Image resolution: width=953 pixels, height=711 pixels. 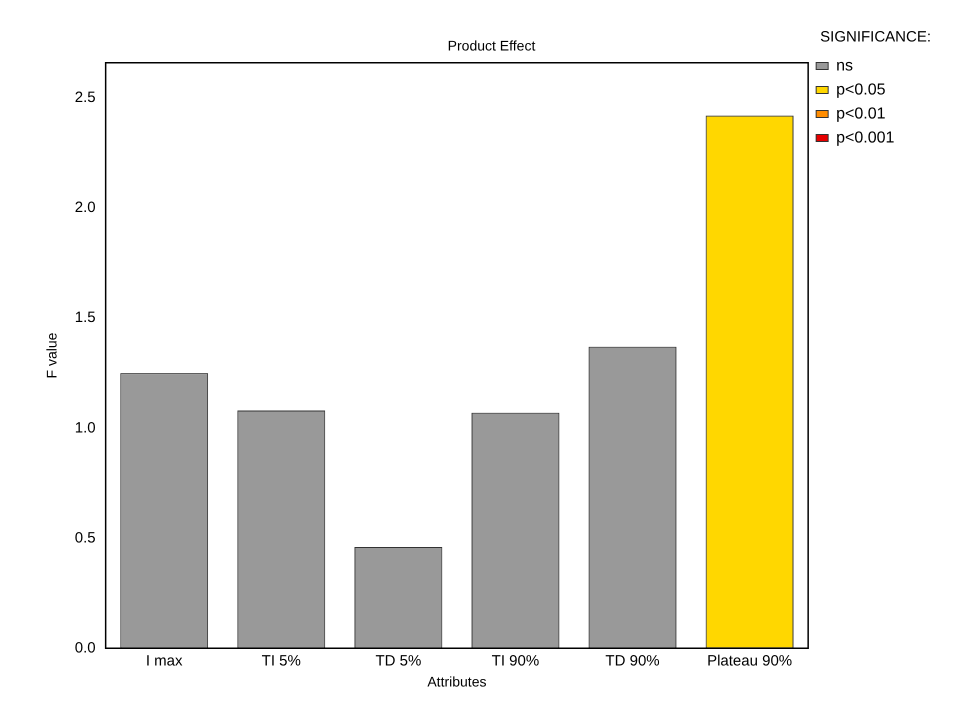 I want to click on y-tick-label: 0.0, so click(x=85, y=647).